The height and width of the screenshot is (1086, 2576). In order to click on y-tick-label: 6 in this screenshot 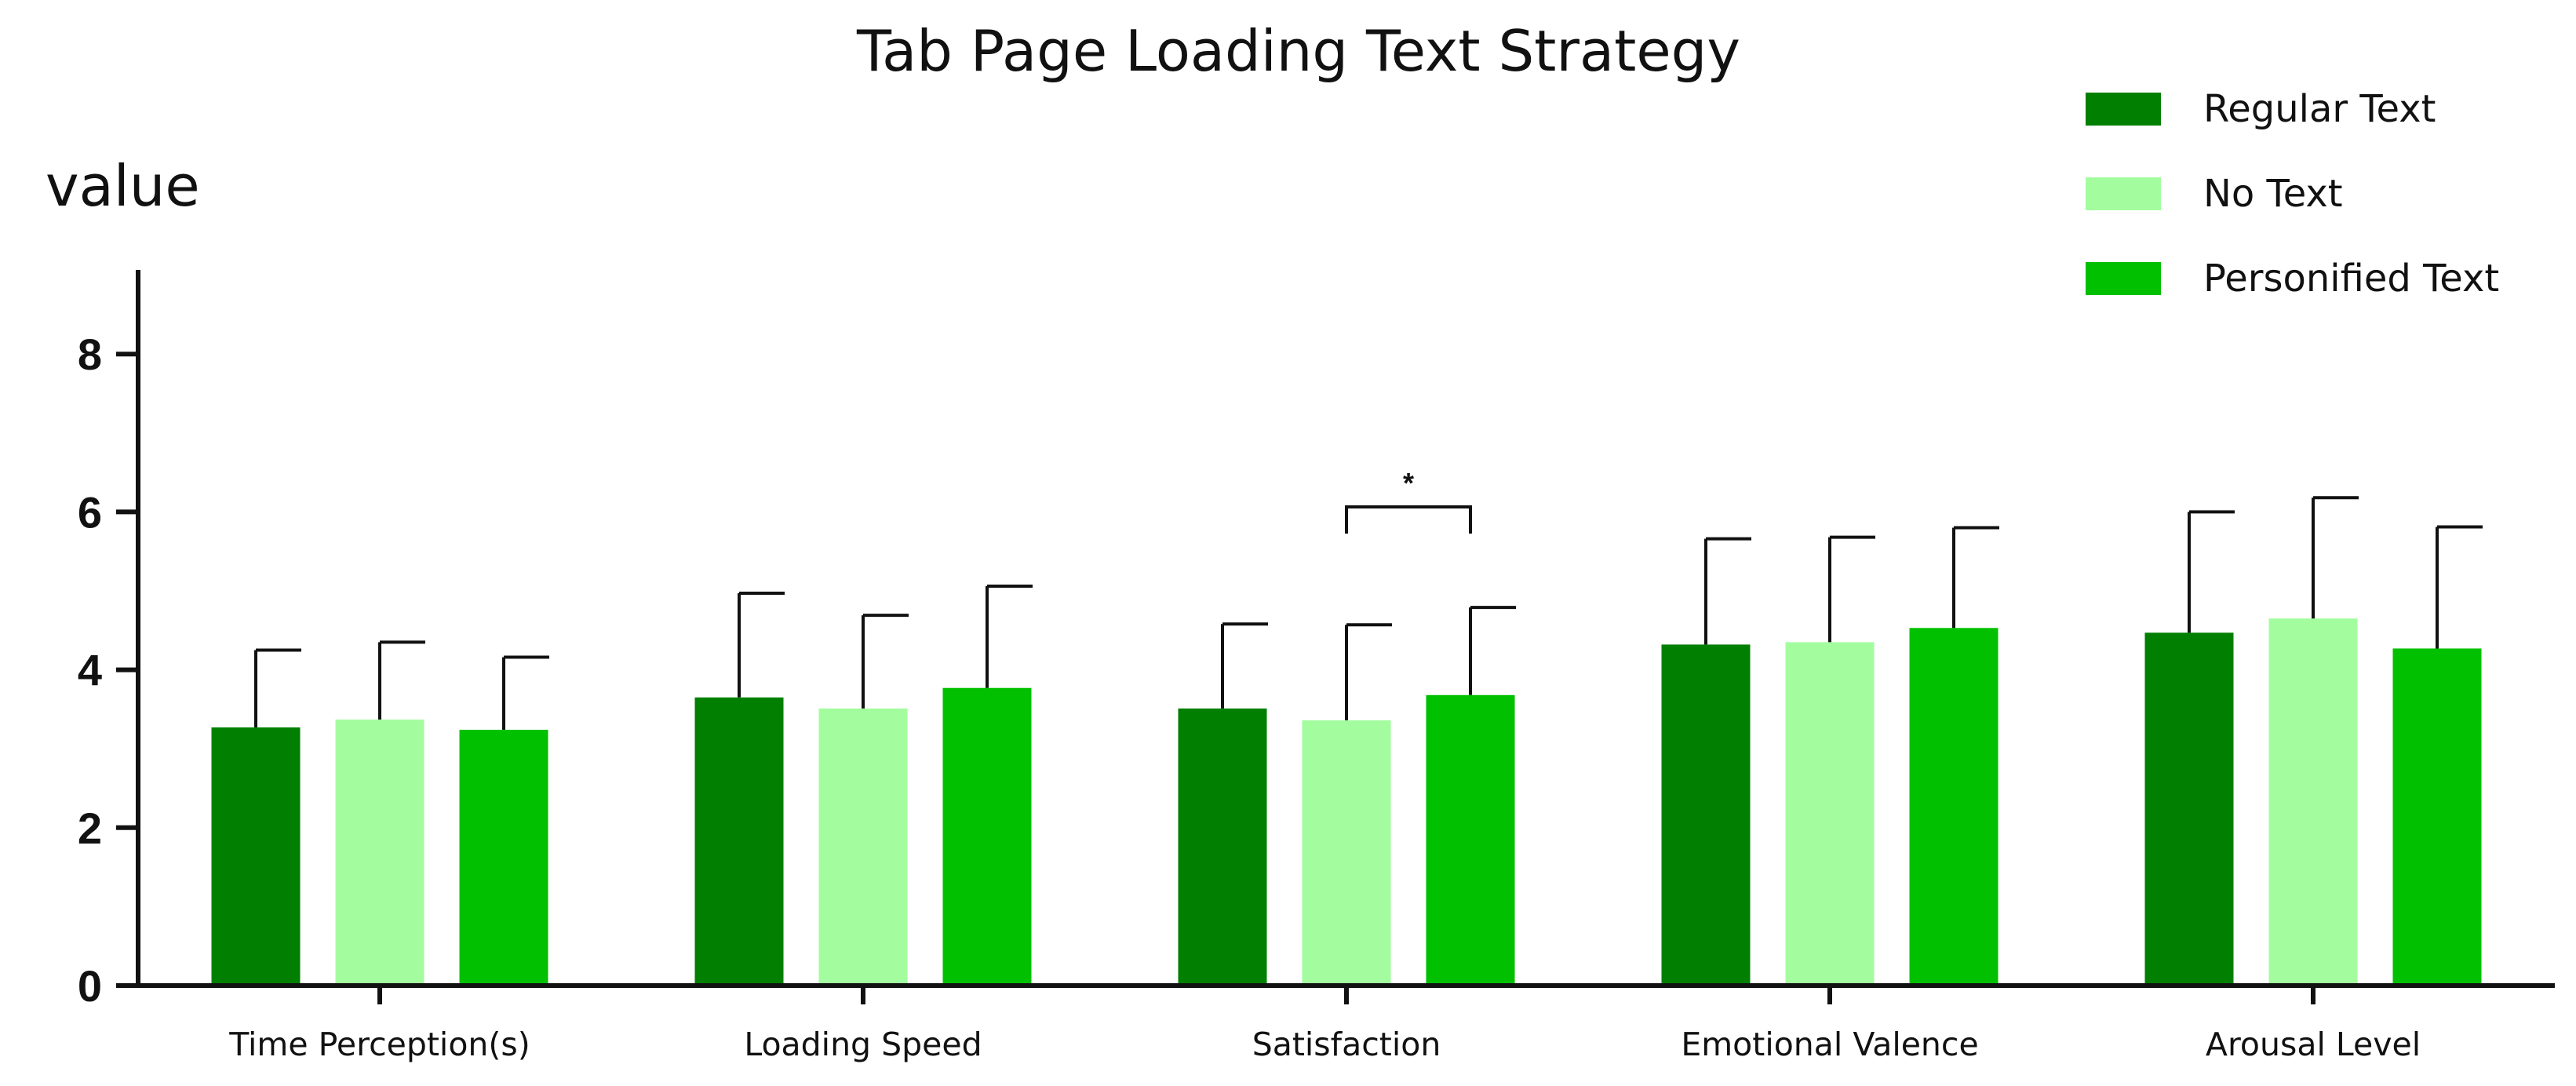, I will do `click(90, 512)`.